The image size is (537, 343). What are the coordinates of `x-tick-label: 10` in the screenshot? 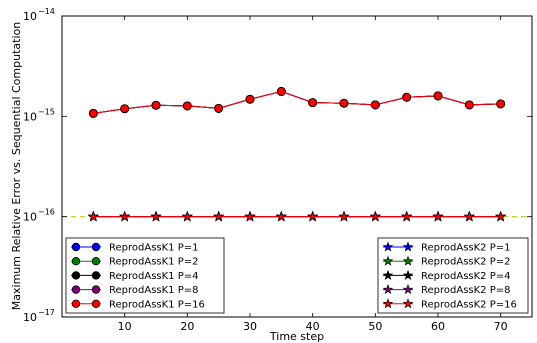 It's located at (125, 326).